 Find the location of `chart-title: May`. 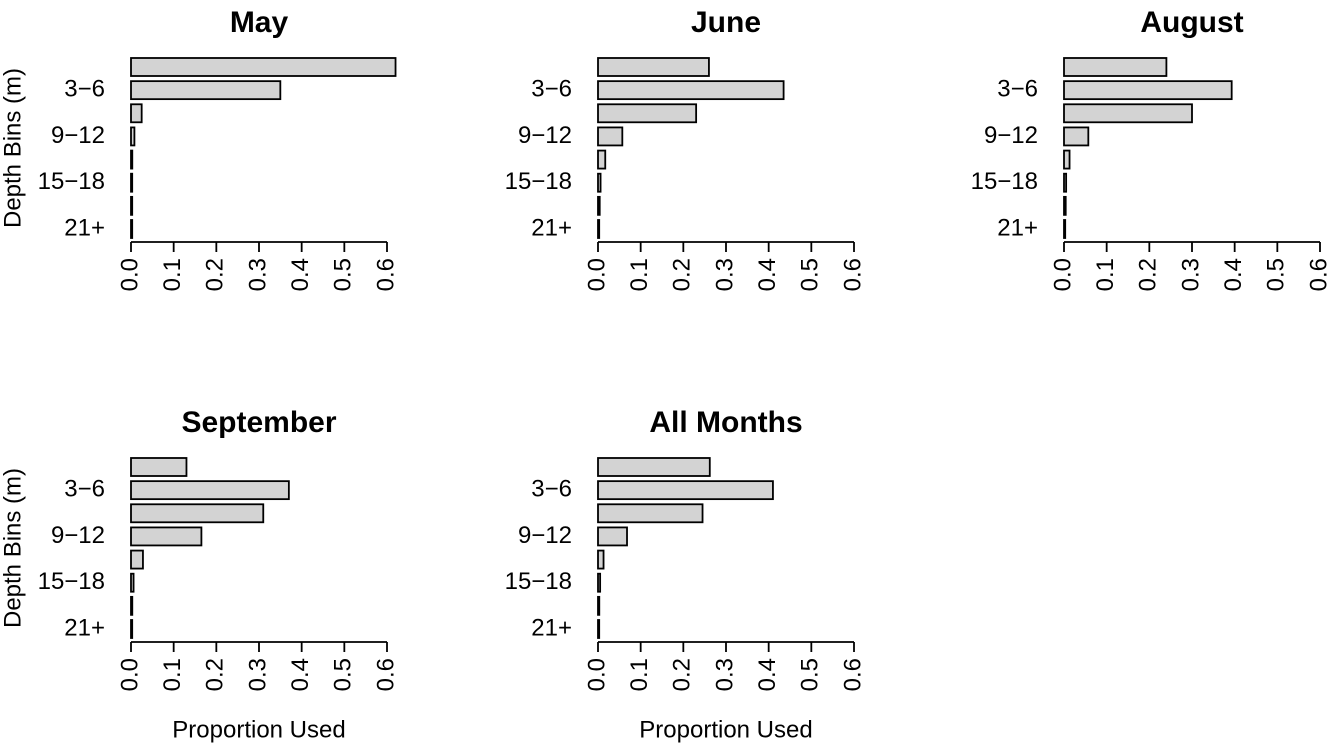

chart-title: May is located at coordinates (259, 22).